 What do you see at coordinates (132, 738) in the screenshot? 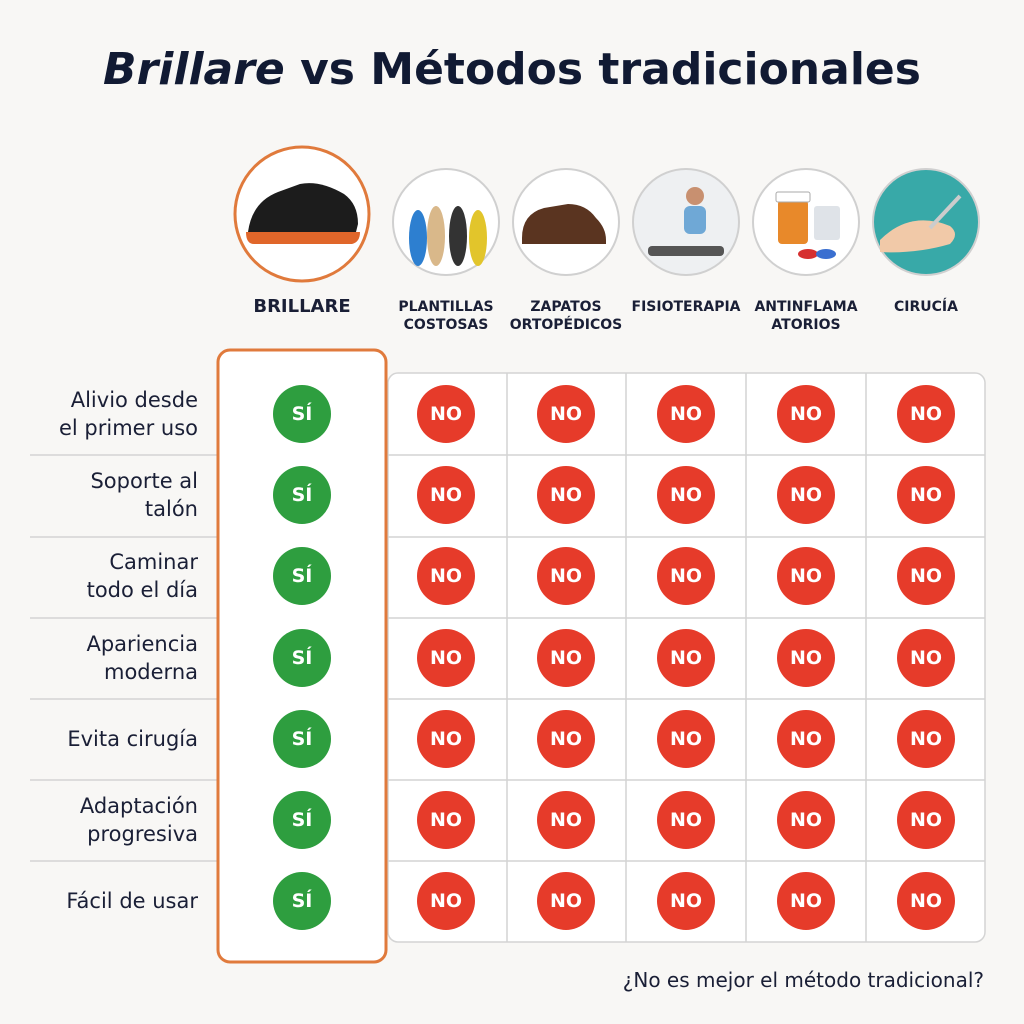
I see `row-label: Evita cirugía` at bounding box center [132, 738].